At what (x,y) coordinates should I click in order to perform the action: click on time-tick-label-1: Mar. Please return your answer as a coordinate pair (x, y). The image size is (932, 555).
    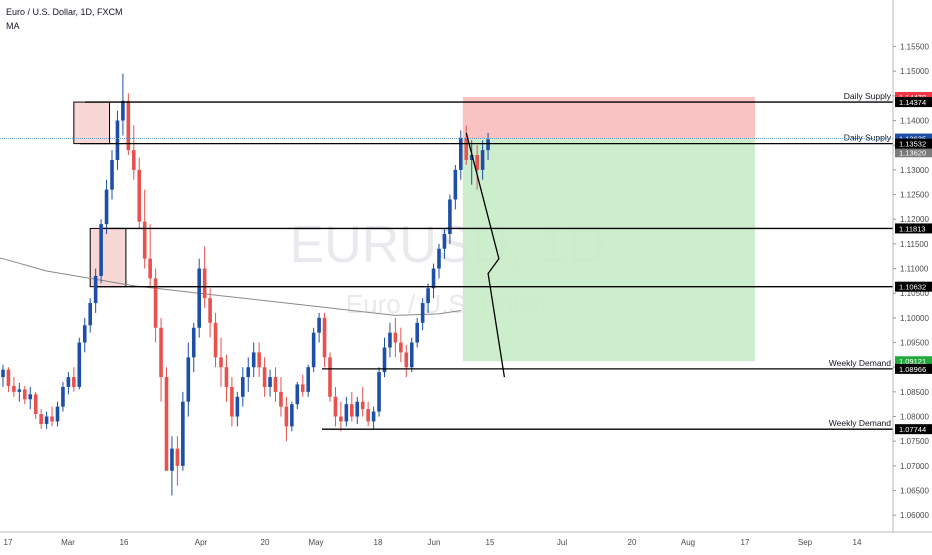
    Looking at the image, I should click on (68, 542).